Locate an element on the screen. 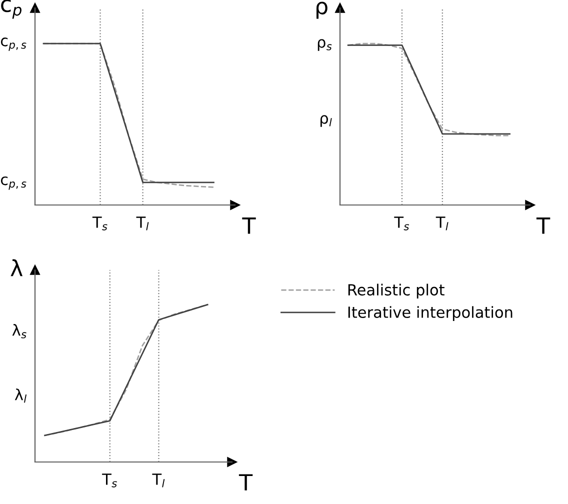 This screenshot has width=568, height=504. y-axis-title: ρ is located at coordinates (322, 10).